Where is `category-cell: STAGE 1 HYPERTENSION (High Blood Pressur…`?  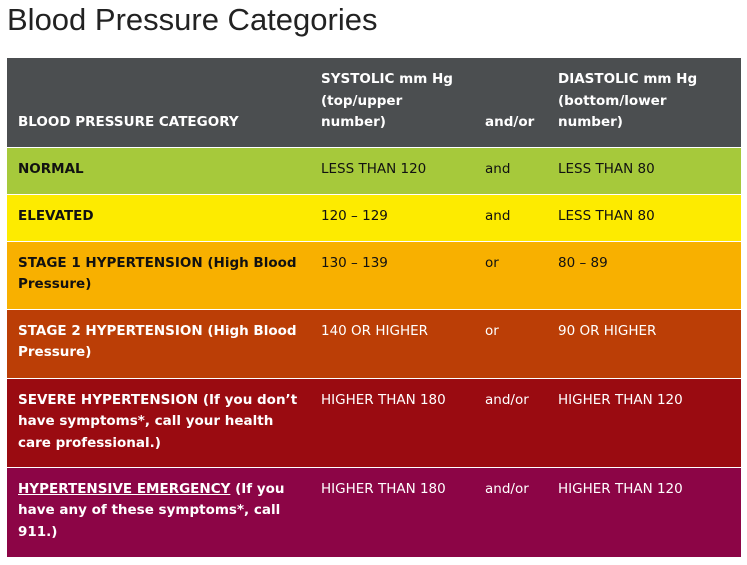
category-cell: STAGE 1 HYPERTENSION (High Blood Pressur… is located at coordinates (158, 275).